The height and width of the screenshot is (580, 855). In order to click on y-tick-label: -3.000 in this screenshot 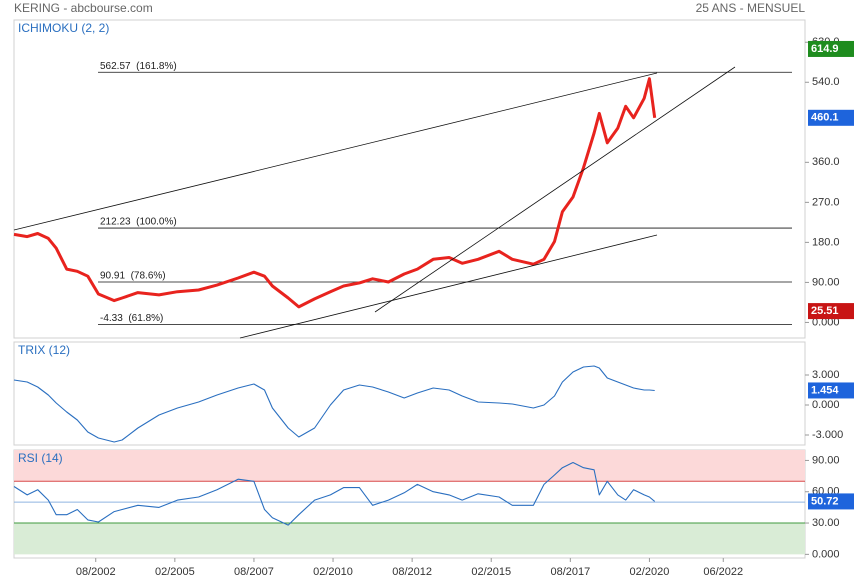, I will do `click(827, 435)`.